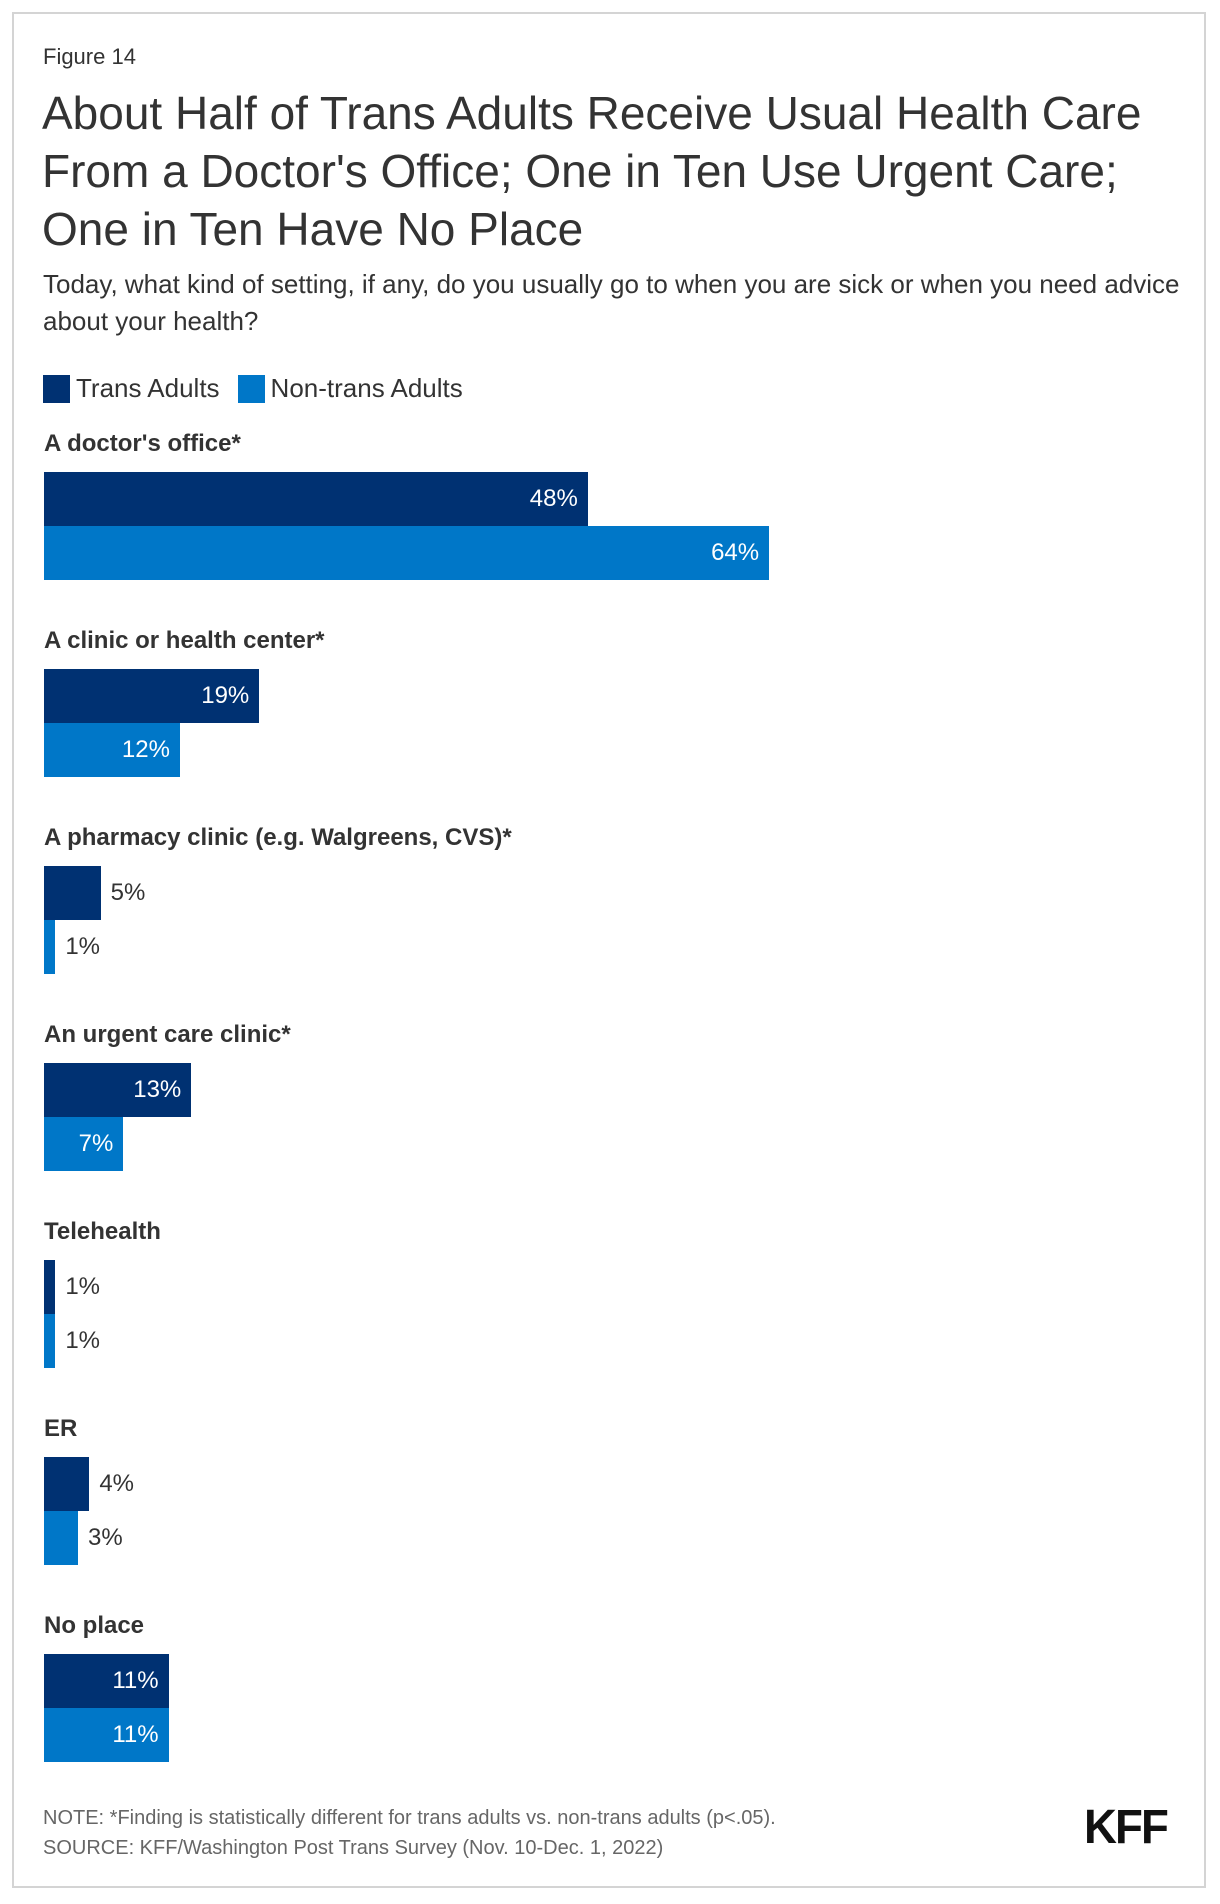 This screenshot has width=1220, height=1904. I want to click on legend-swatch-trans, so click(56, 388).